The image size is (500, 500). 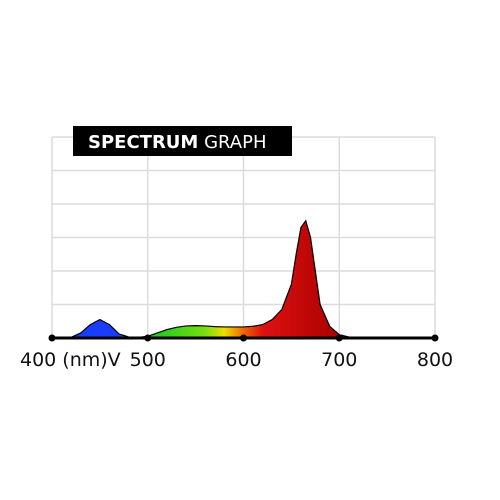 I want to click on title-box, so click(x=182, y=141).